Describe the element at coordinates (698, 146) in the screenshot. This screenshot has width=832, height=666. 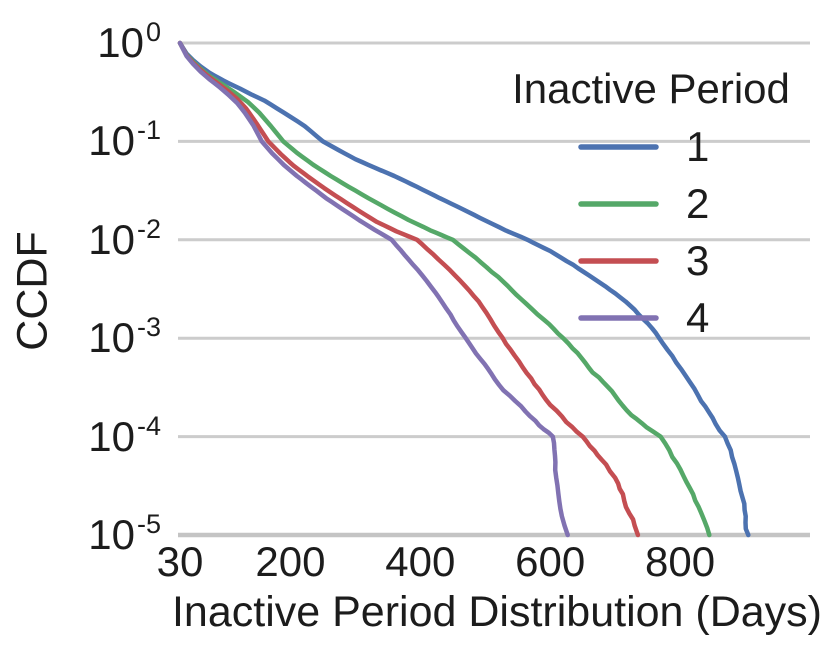
I see `legend-label-1: 1` at that location.